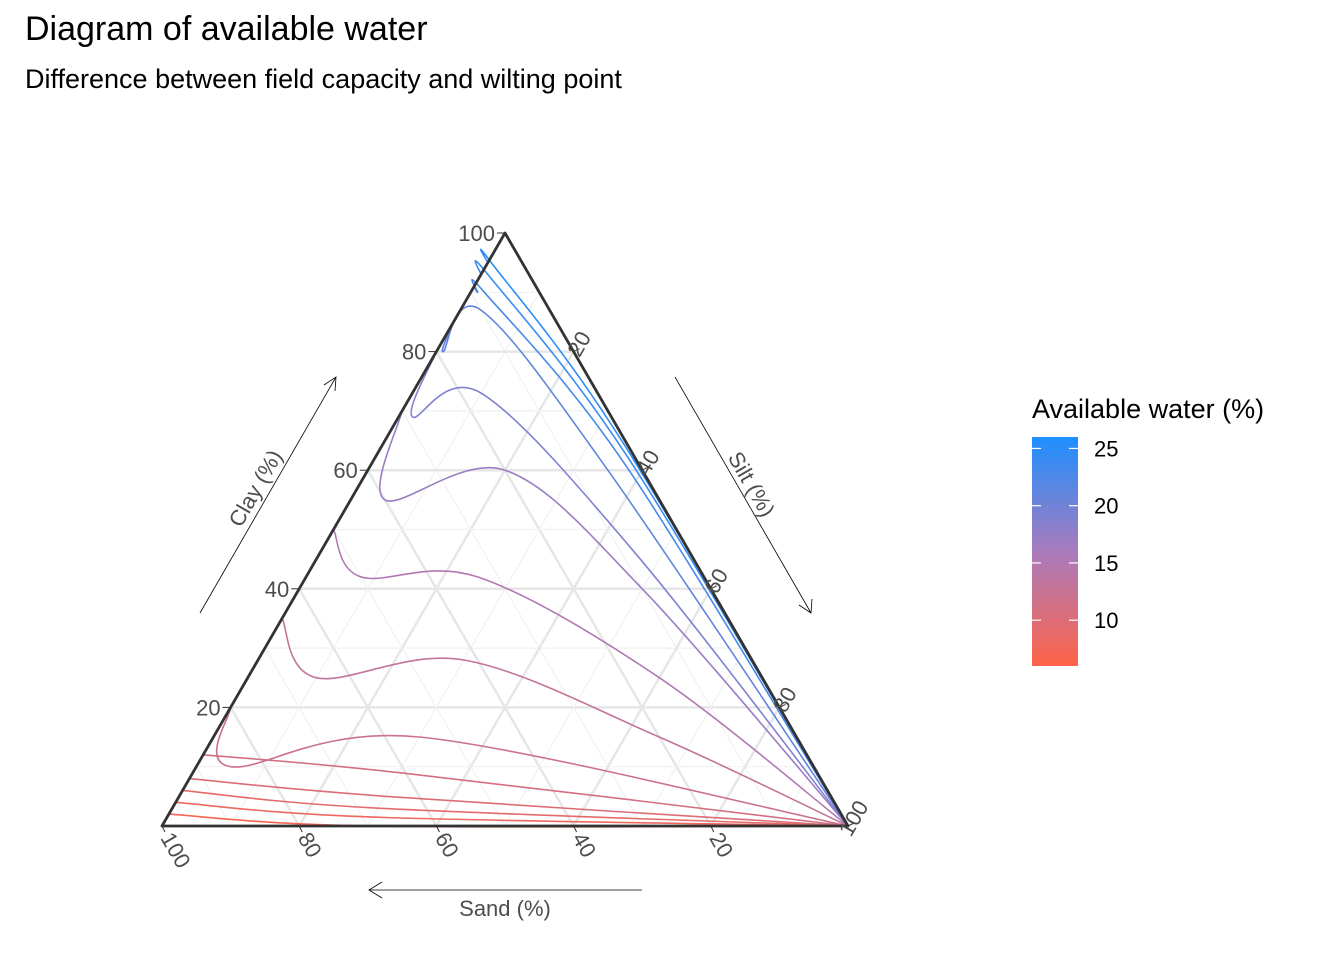 The height and width of the screenshot is (960, 1344). I want to click on clay-tick-label: 100, so click(476, 233).